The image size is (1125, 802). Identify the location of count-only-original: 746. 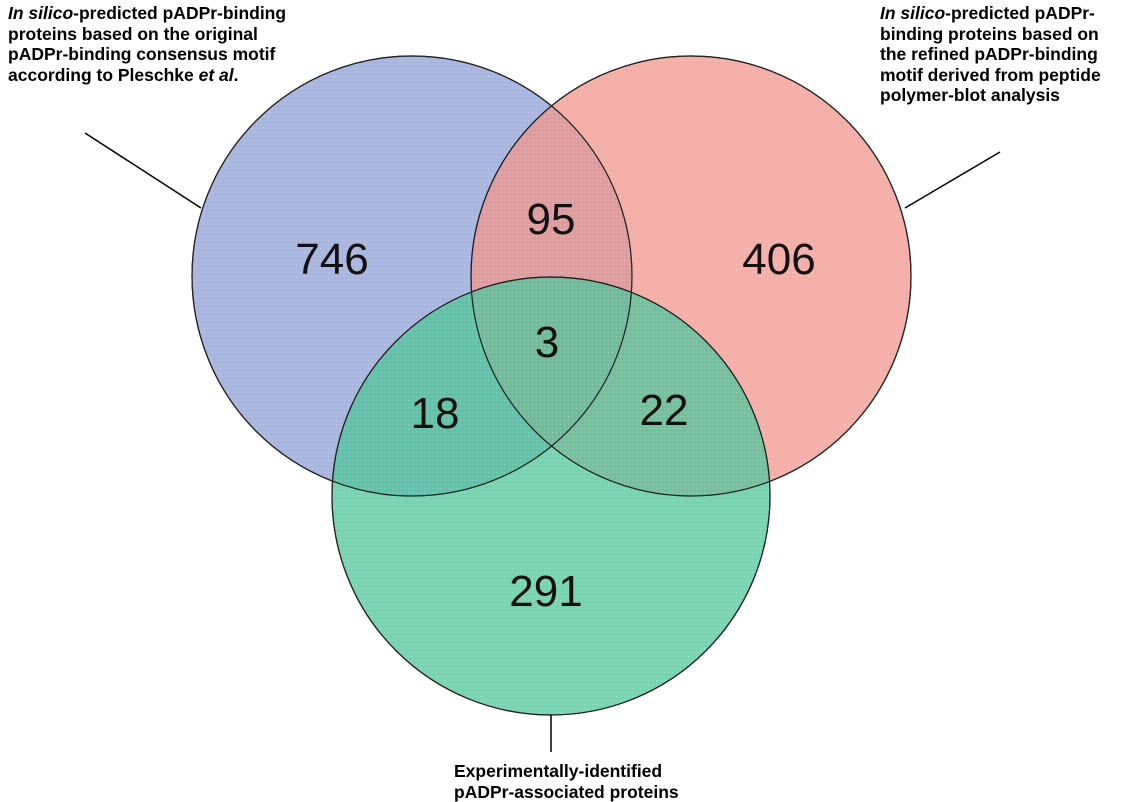
(331, 259).